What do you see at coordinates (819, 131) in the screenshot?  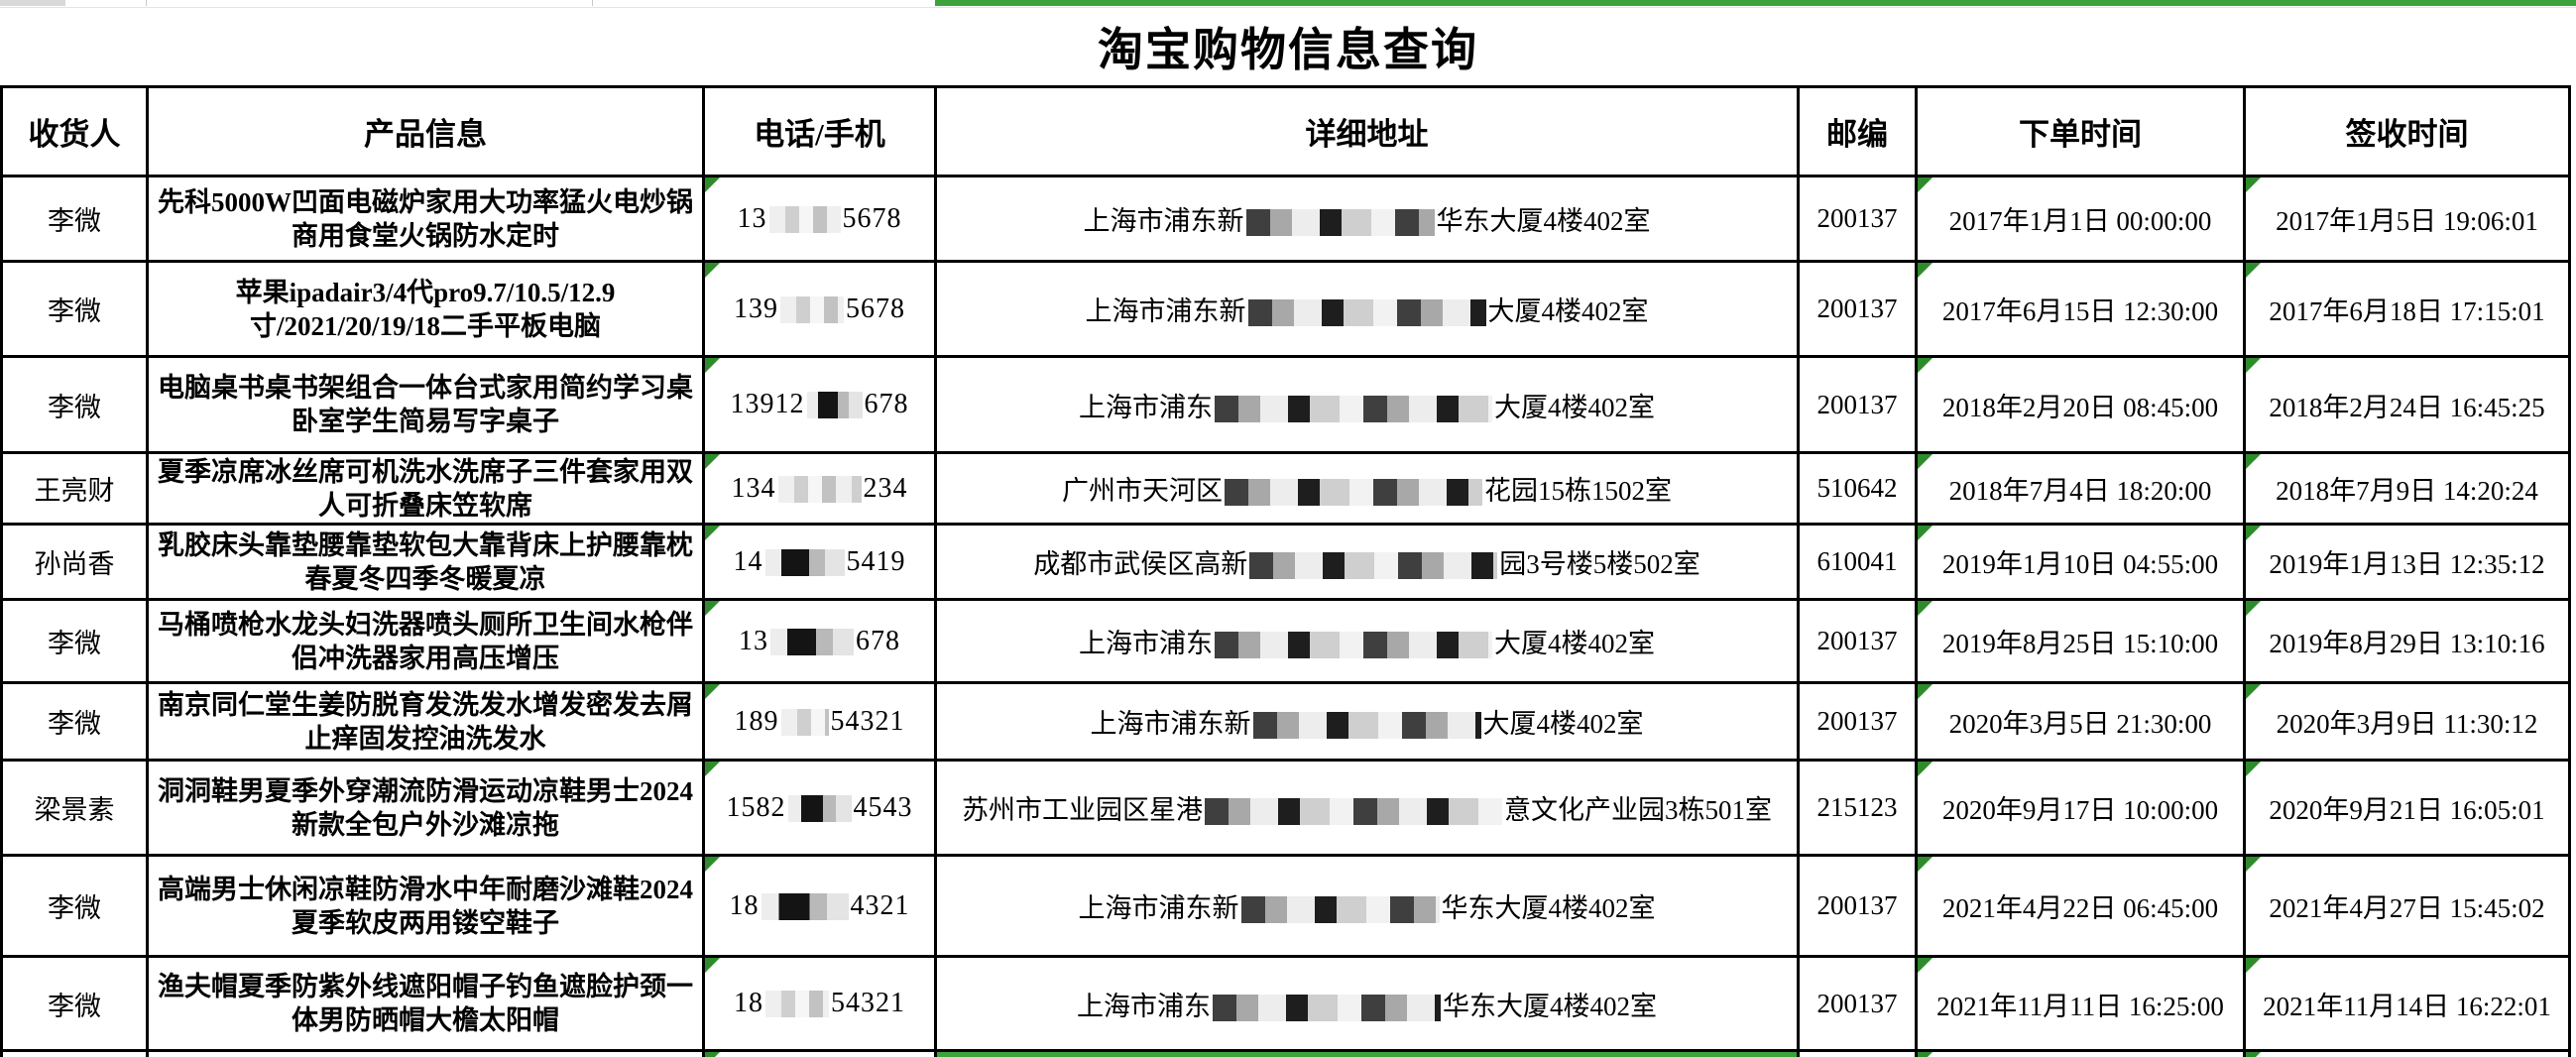 I see `col-header-phone: 电话/手机` at bounding box center [819, 131].